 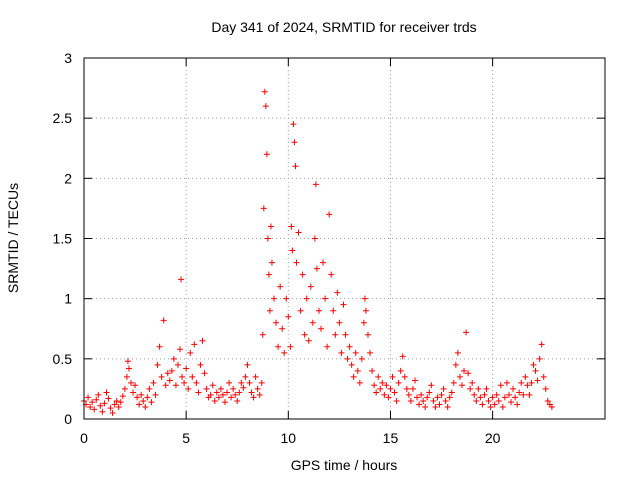 I want to click on y-tick-label: 2.5, so click(x=63, y=118).